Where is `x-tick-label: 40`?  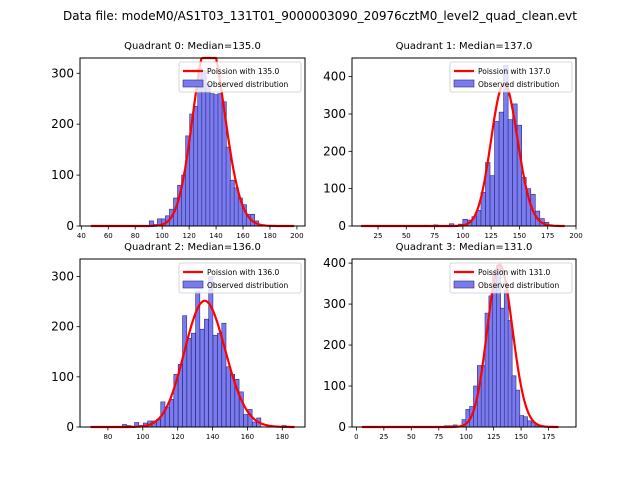
x-tick-label: 40 is located at coordinates (81, 236).